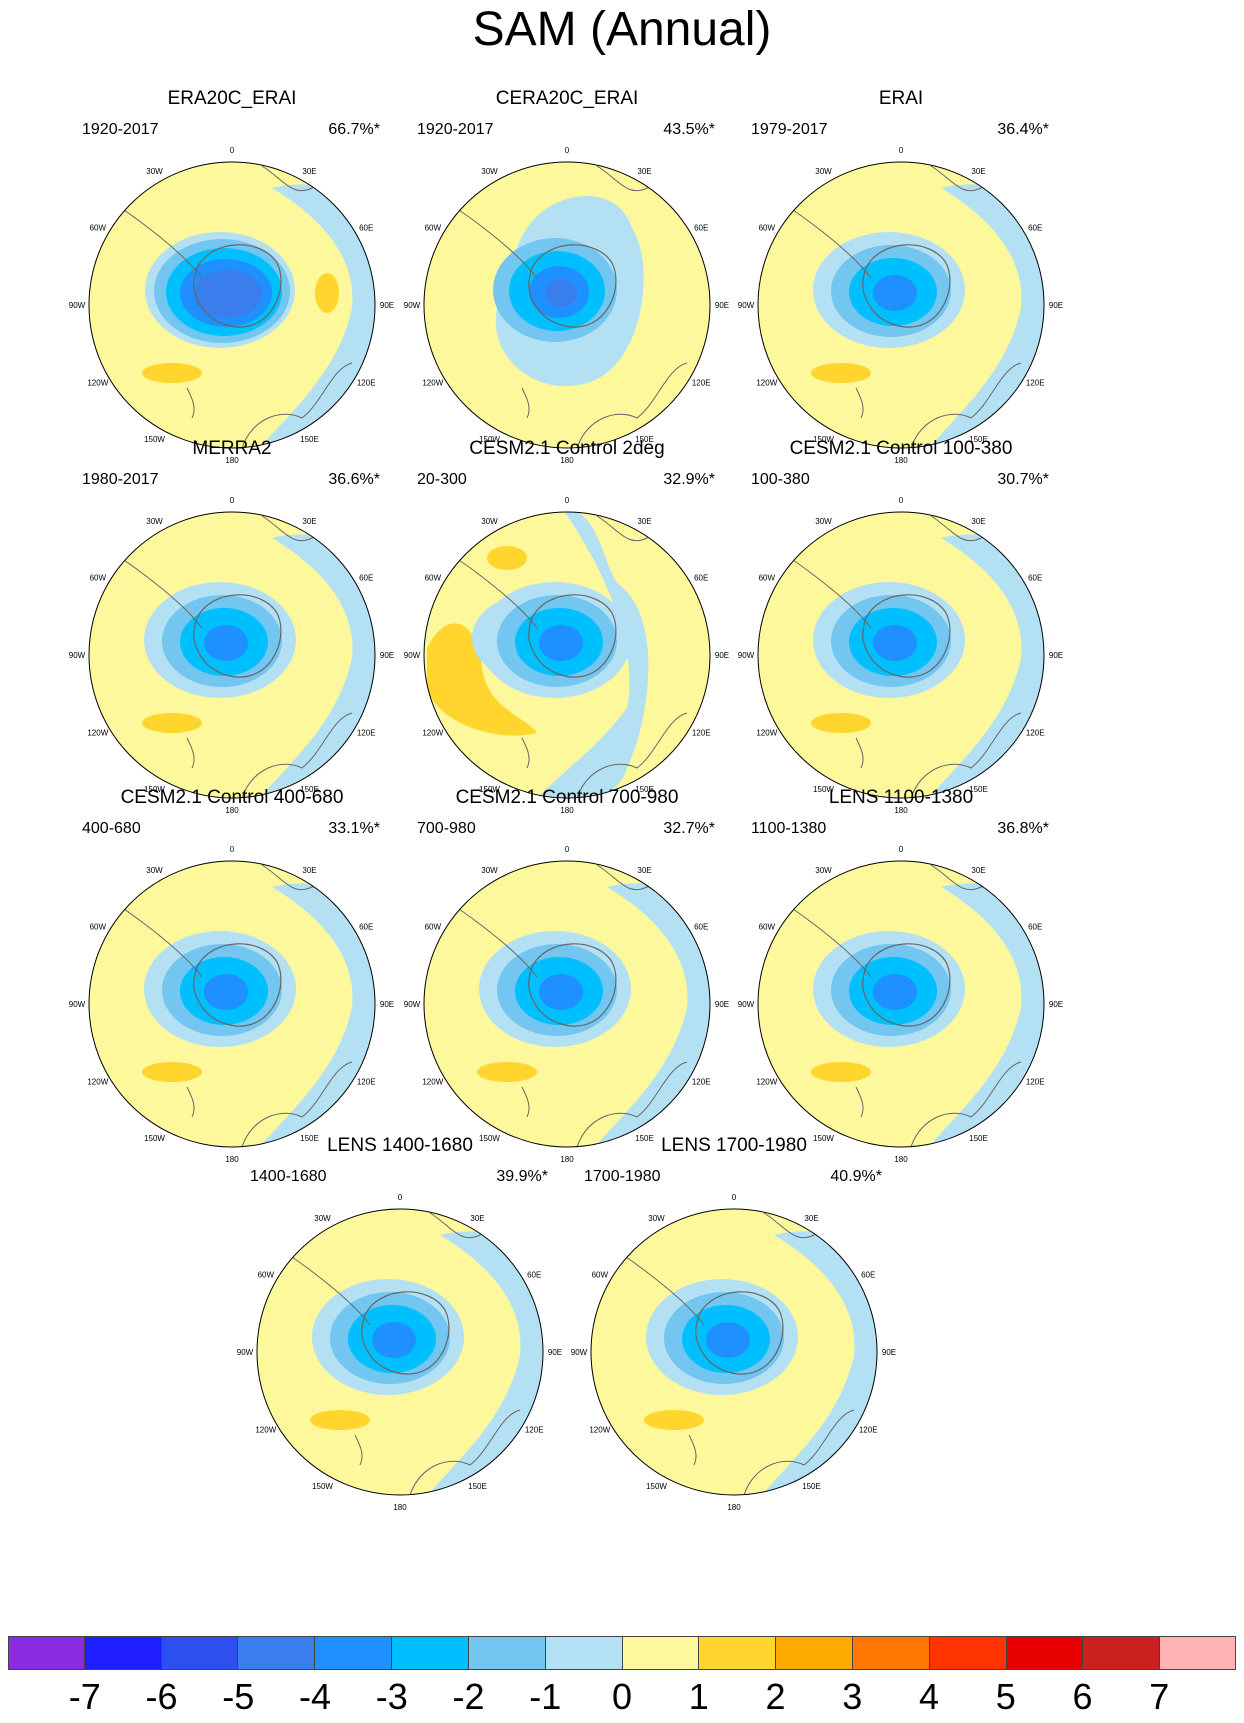 This screenshot has height=1723, width=1244. I want to click on panel-title: CESM2.1 Control 400-680, so click(232, 797).